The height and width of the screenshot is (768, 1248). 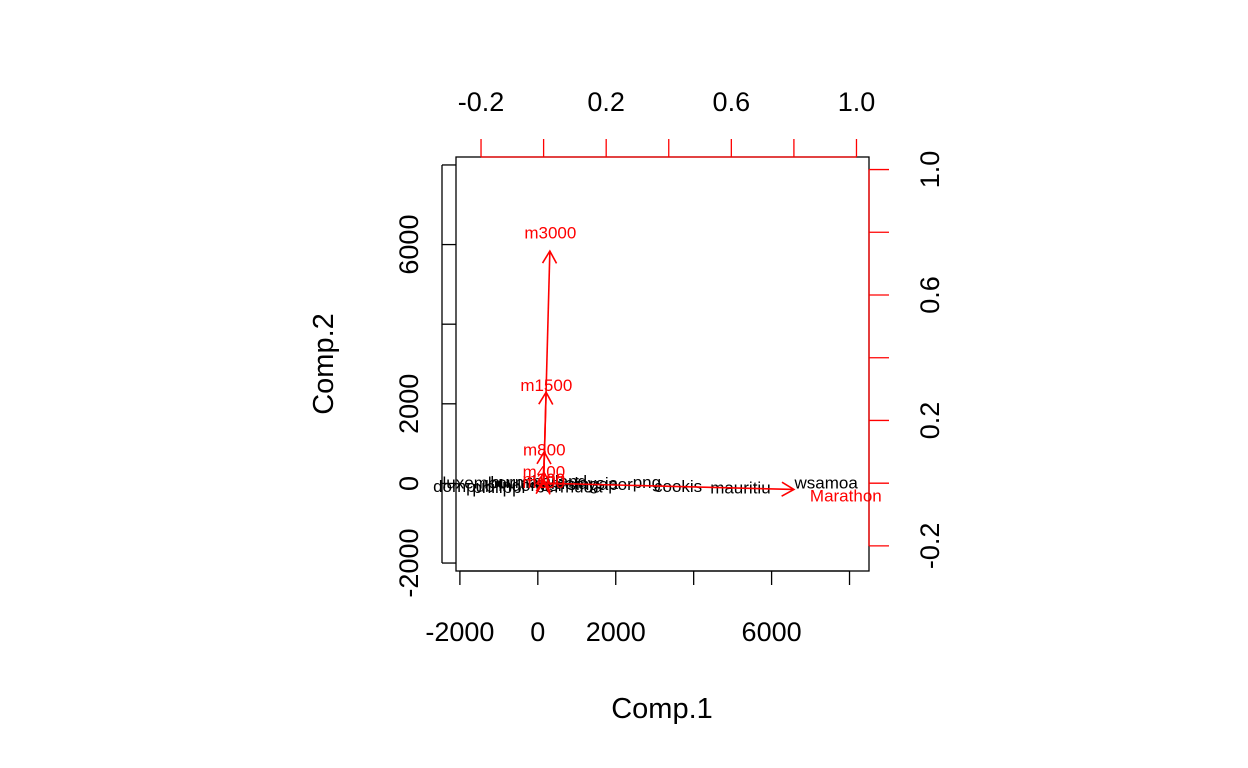 I want to click on loading-label: m200, so click(x=544, y=479).